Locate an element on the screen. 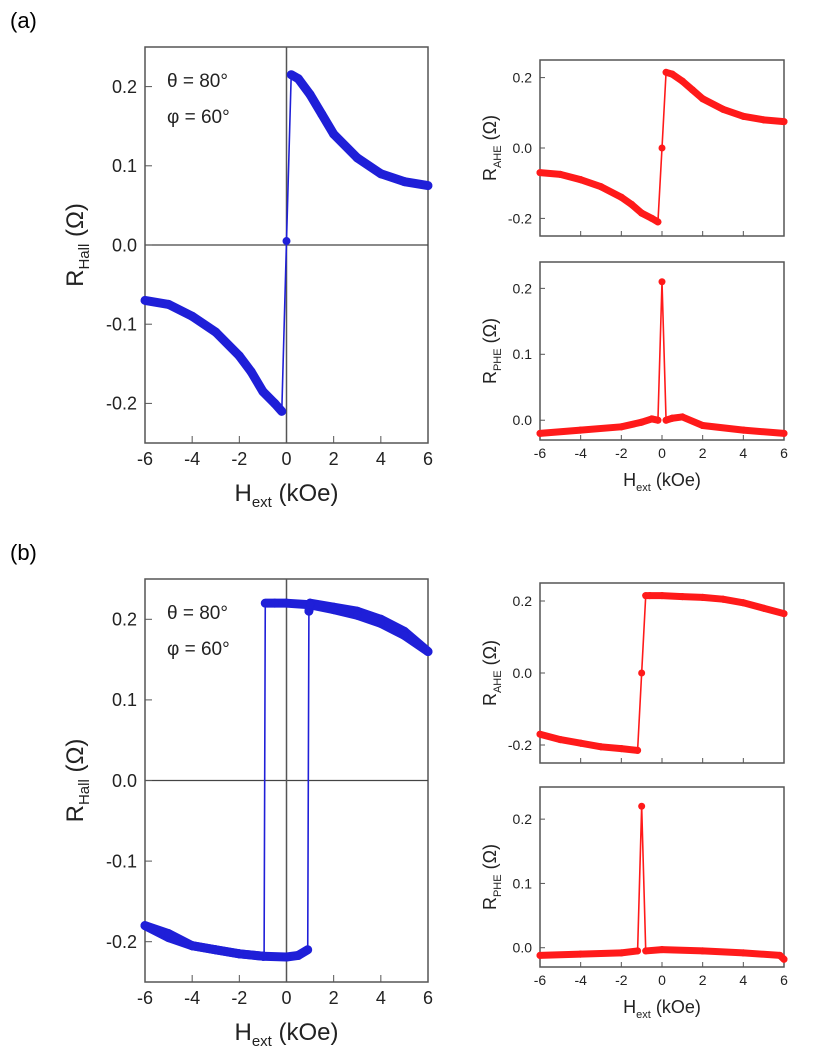 Image resolution: width=830 pixels, height=1053 pixels. plot-frame is located at coordinates (662, 877).